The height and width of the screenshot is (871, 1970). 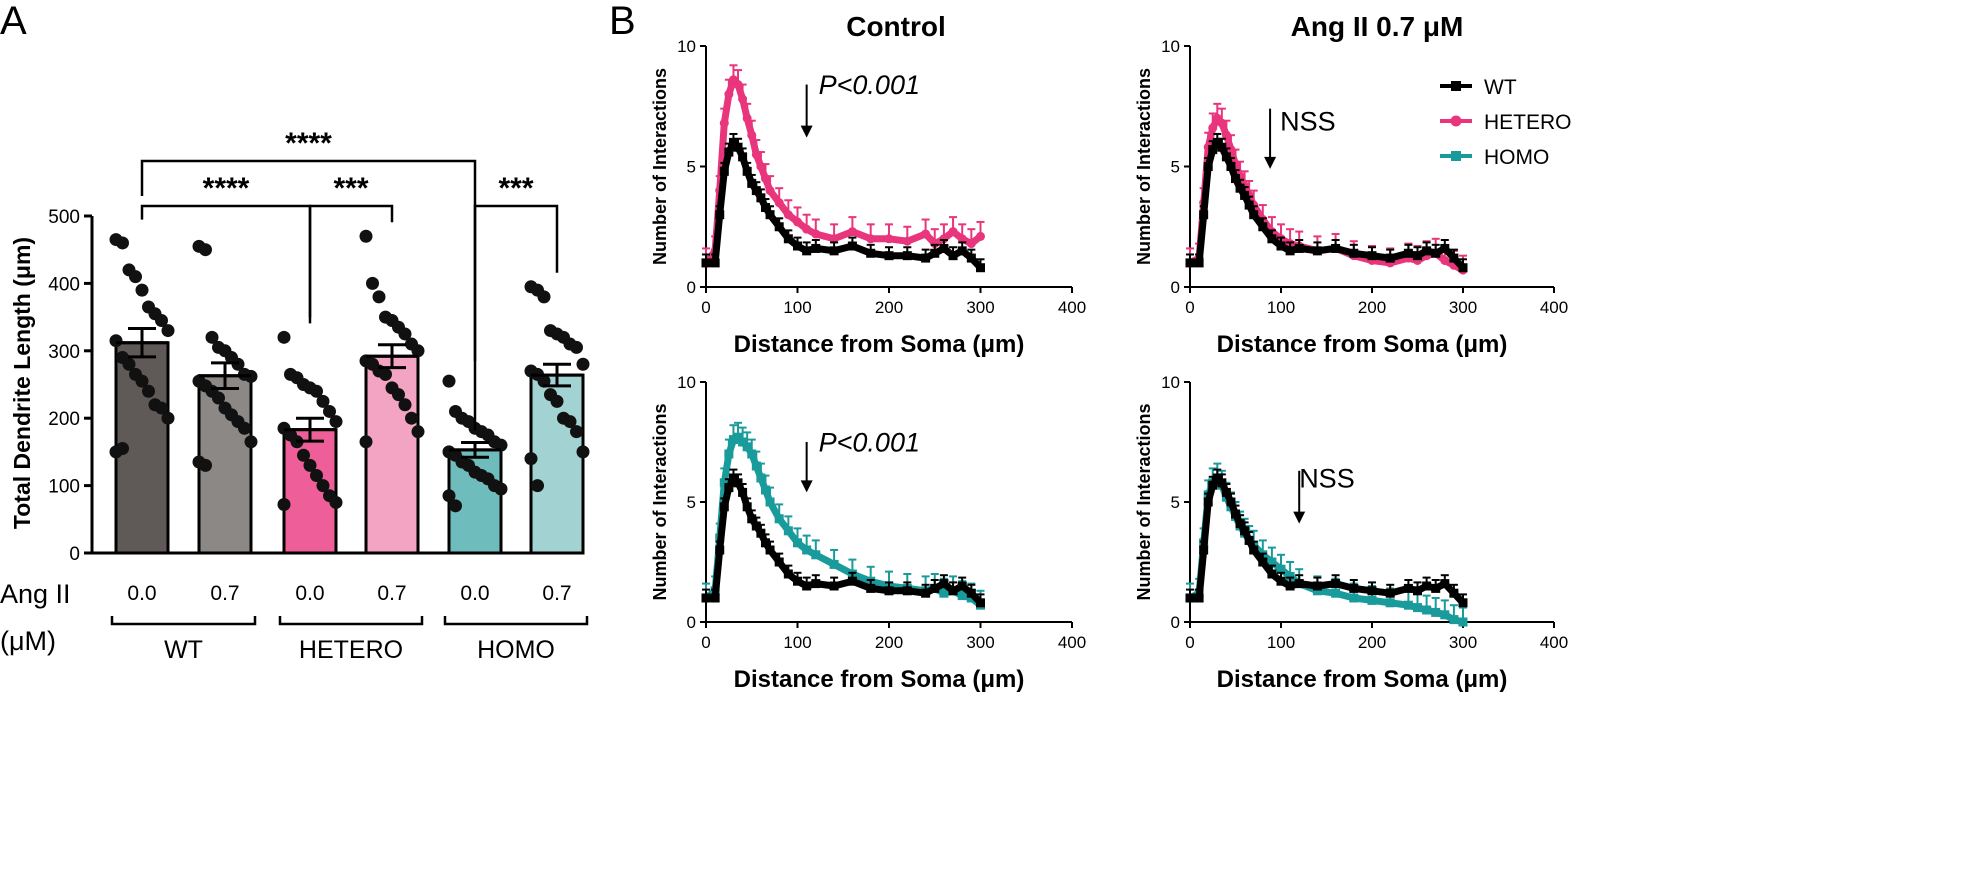 I want to click on x-tick-label: 200, so click(x=889, y=642).